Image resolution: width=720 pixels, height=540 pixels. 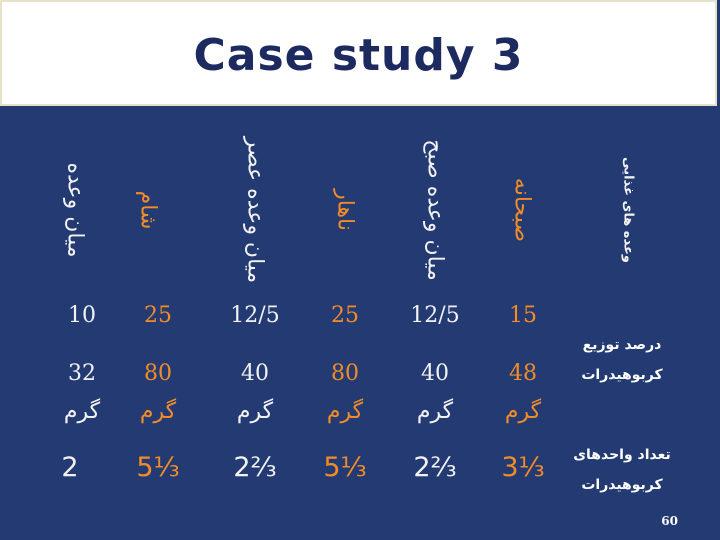 I want to click on row-label-distribution-line2: کربوهیدرات, so click(x=622, y=375).